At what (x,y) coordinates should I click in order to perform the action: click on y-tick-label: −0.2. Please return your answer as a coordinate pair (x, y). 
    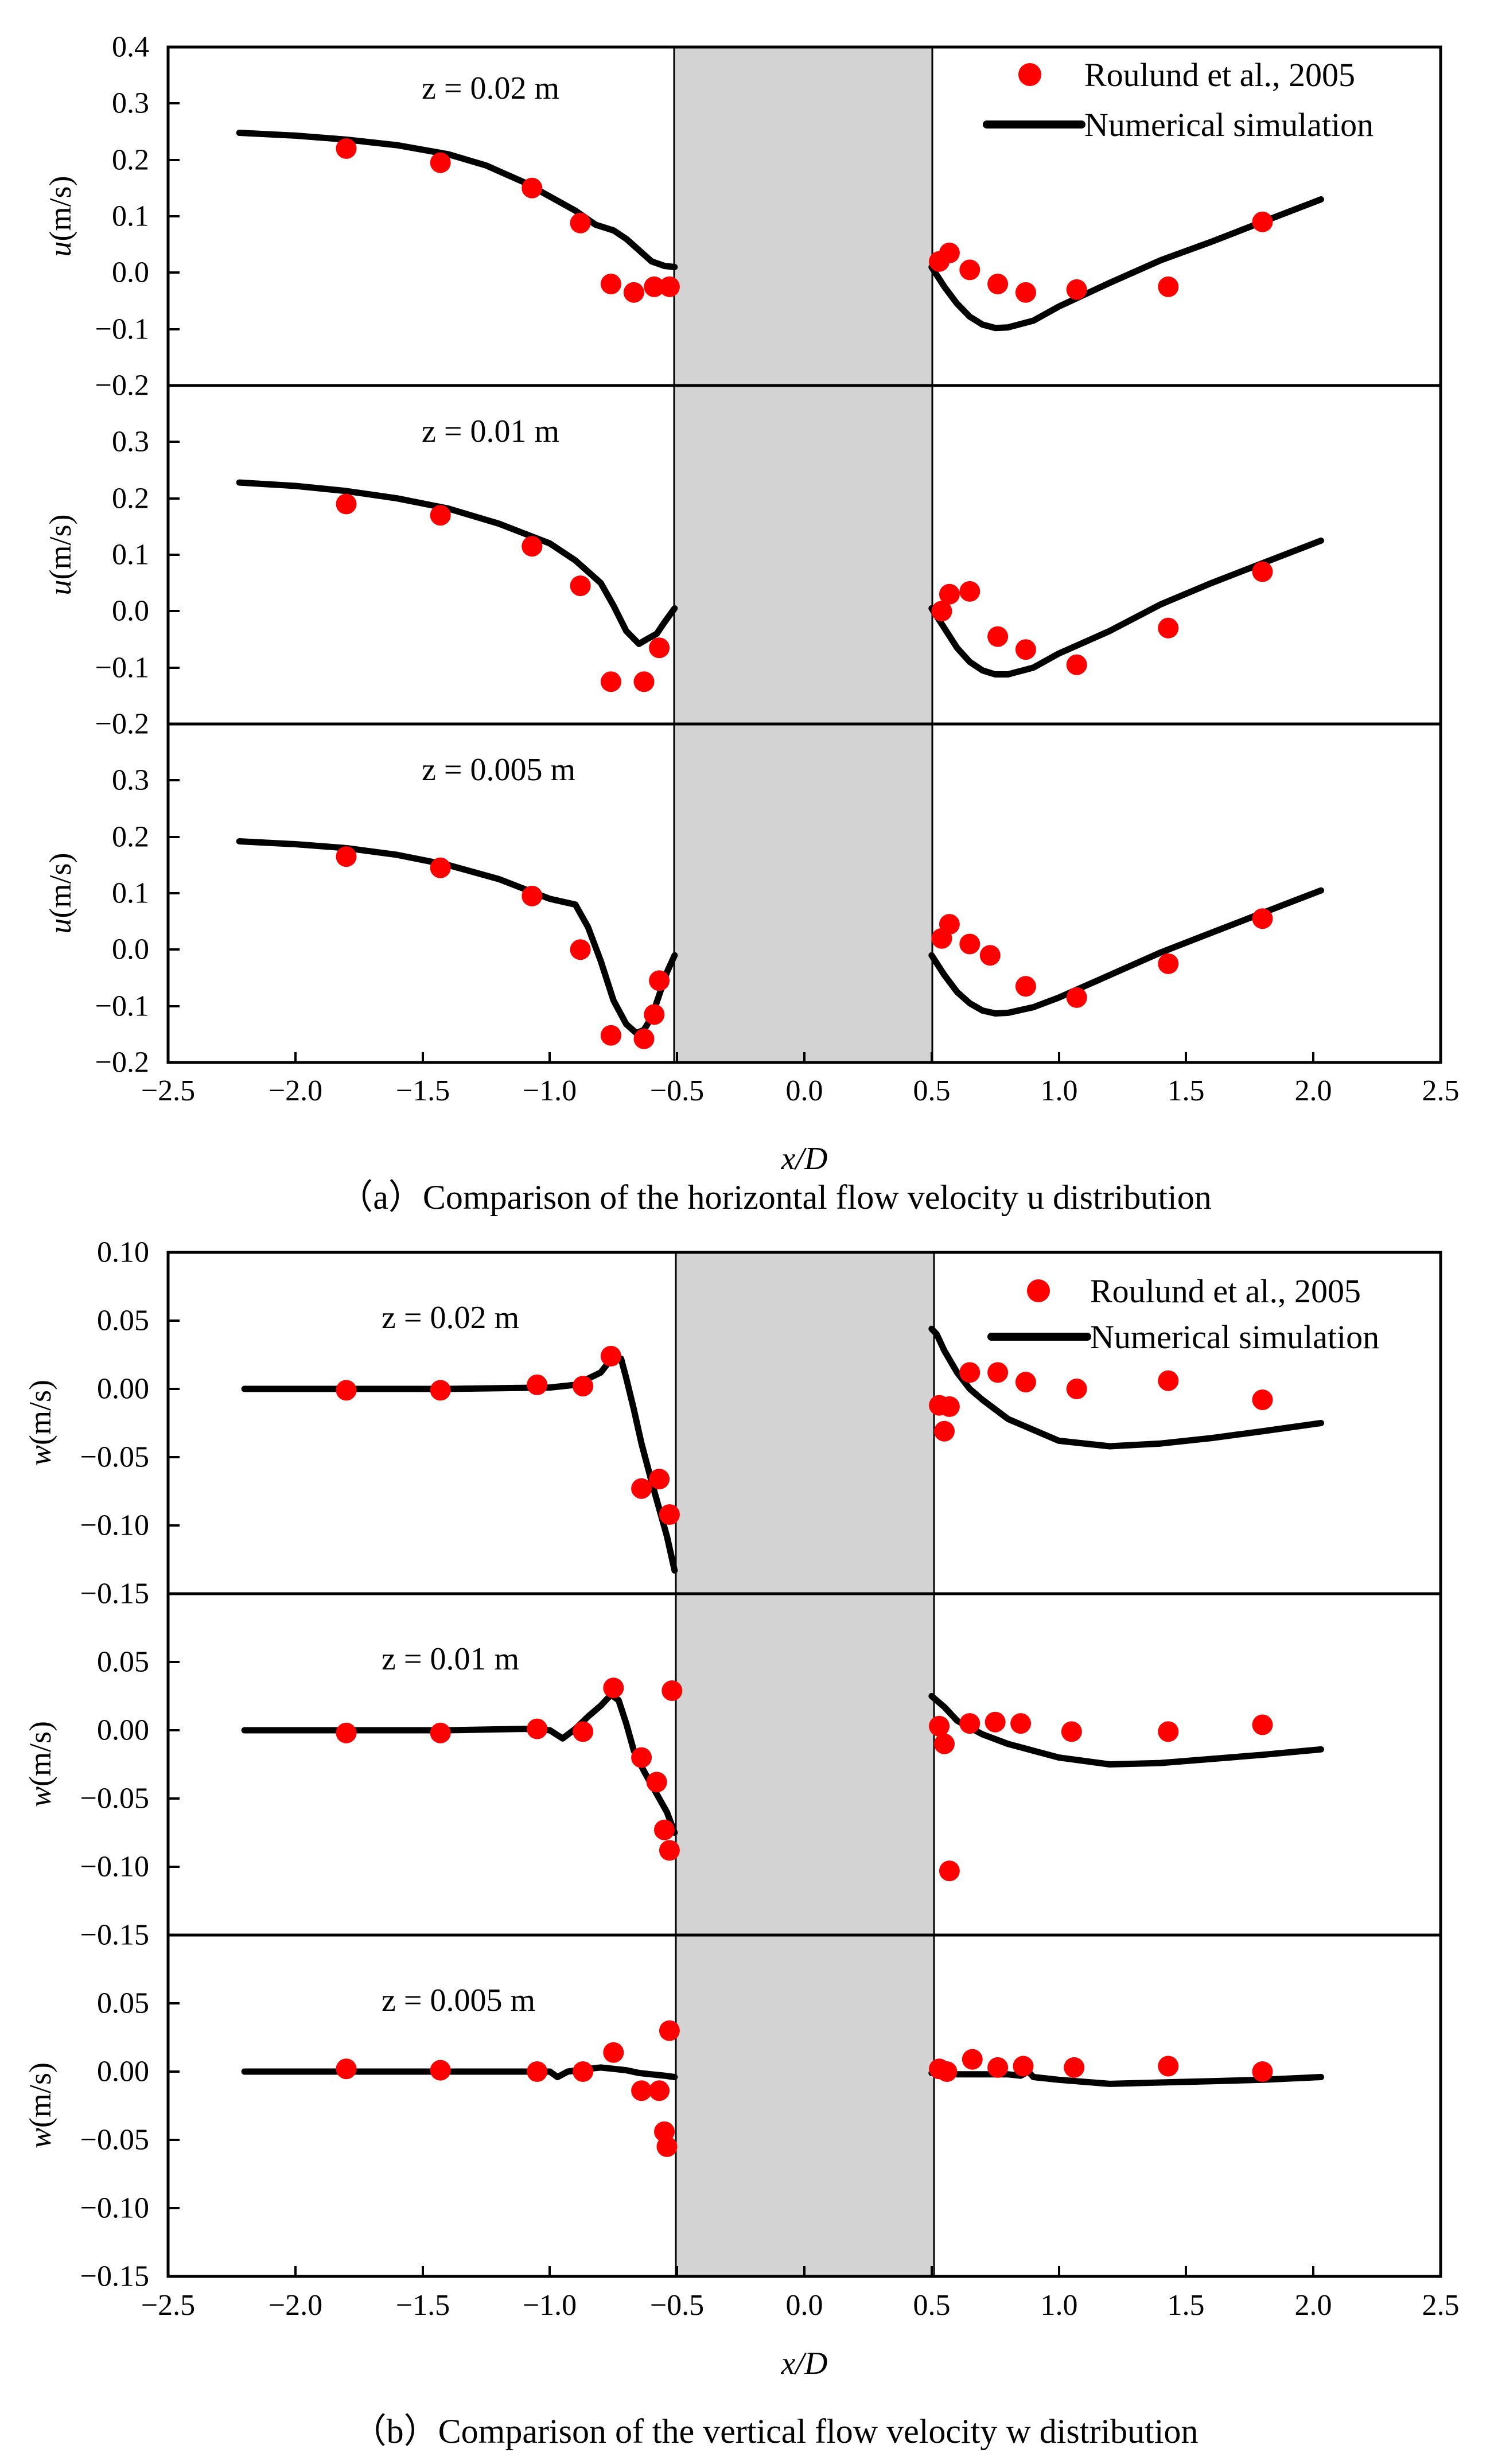
    Looking at the image, I should click on (122, 1062).